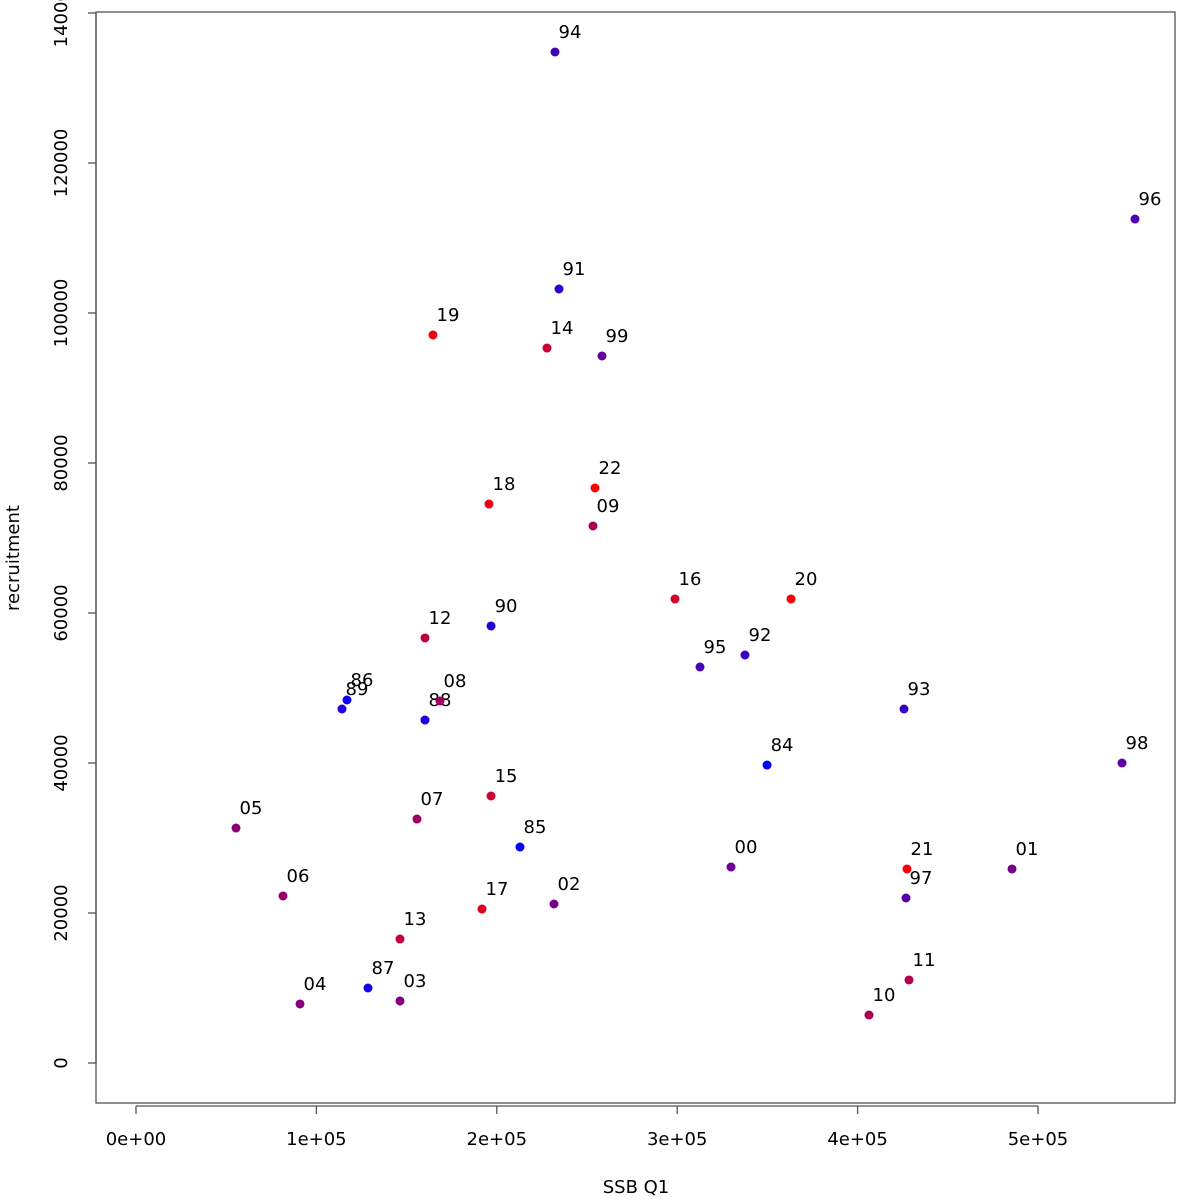 Image resolution: width=1200 pixels, height=1200 pixels. I want to click on point-label: 10, so click(884, 995).